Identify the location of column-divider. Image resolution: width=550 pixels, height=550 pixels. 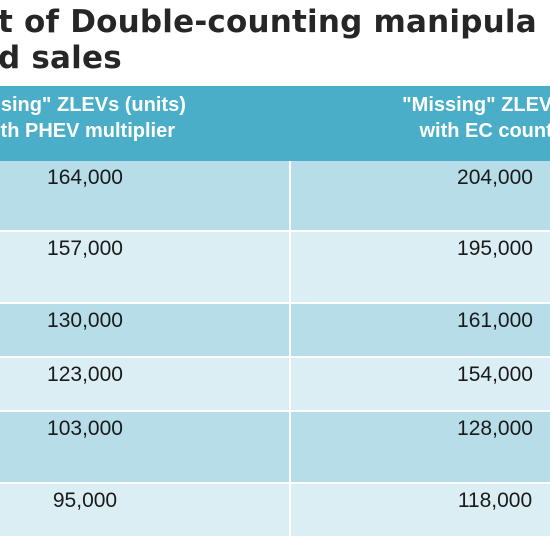
(290, 349).